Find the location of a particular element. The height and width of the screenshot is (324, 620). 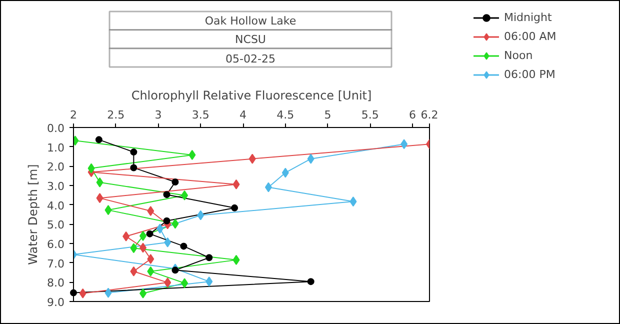

x-tick-label: 2.5 is located at coordinates (116, 115).